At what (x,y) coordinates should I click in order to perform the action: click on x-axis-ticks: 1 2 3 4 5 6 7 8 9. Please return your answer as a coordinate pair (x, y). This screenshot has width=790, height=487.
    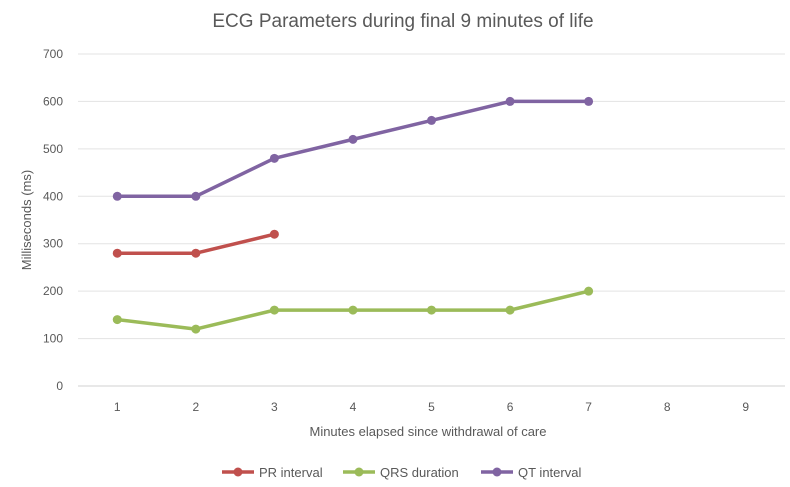
    Looking at the image, I should click on (431, 407).